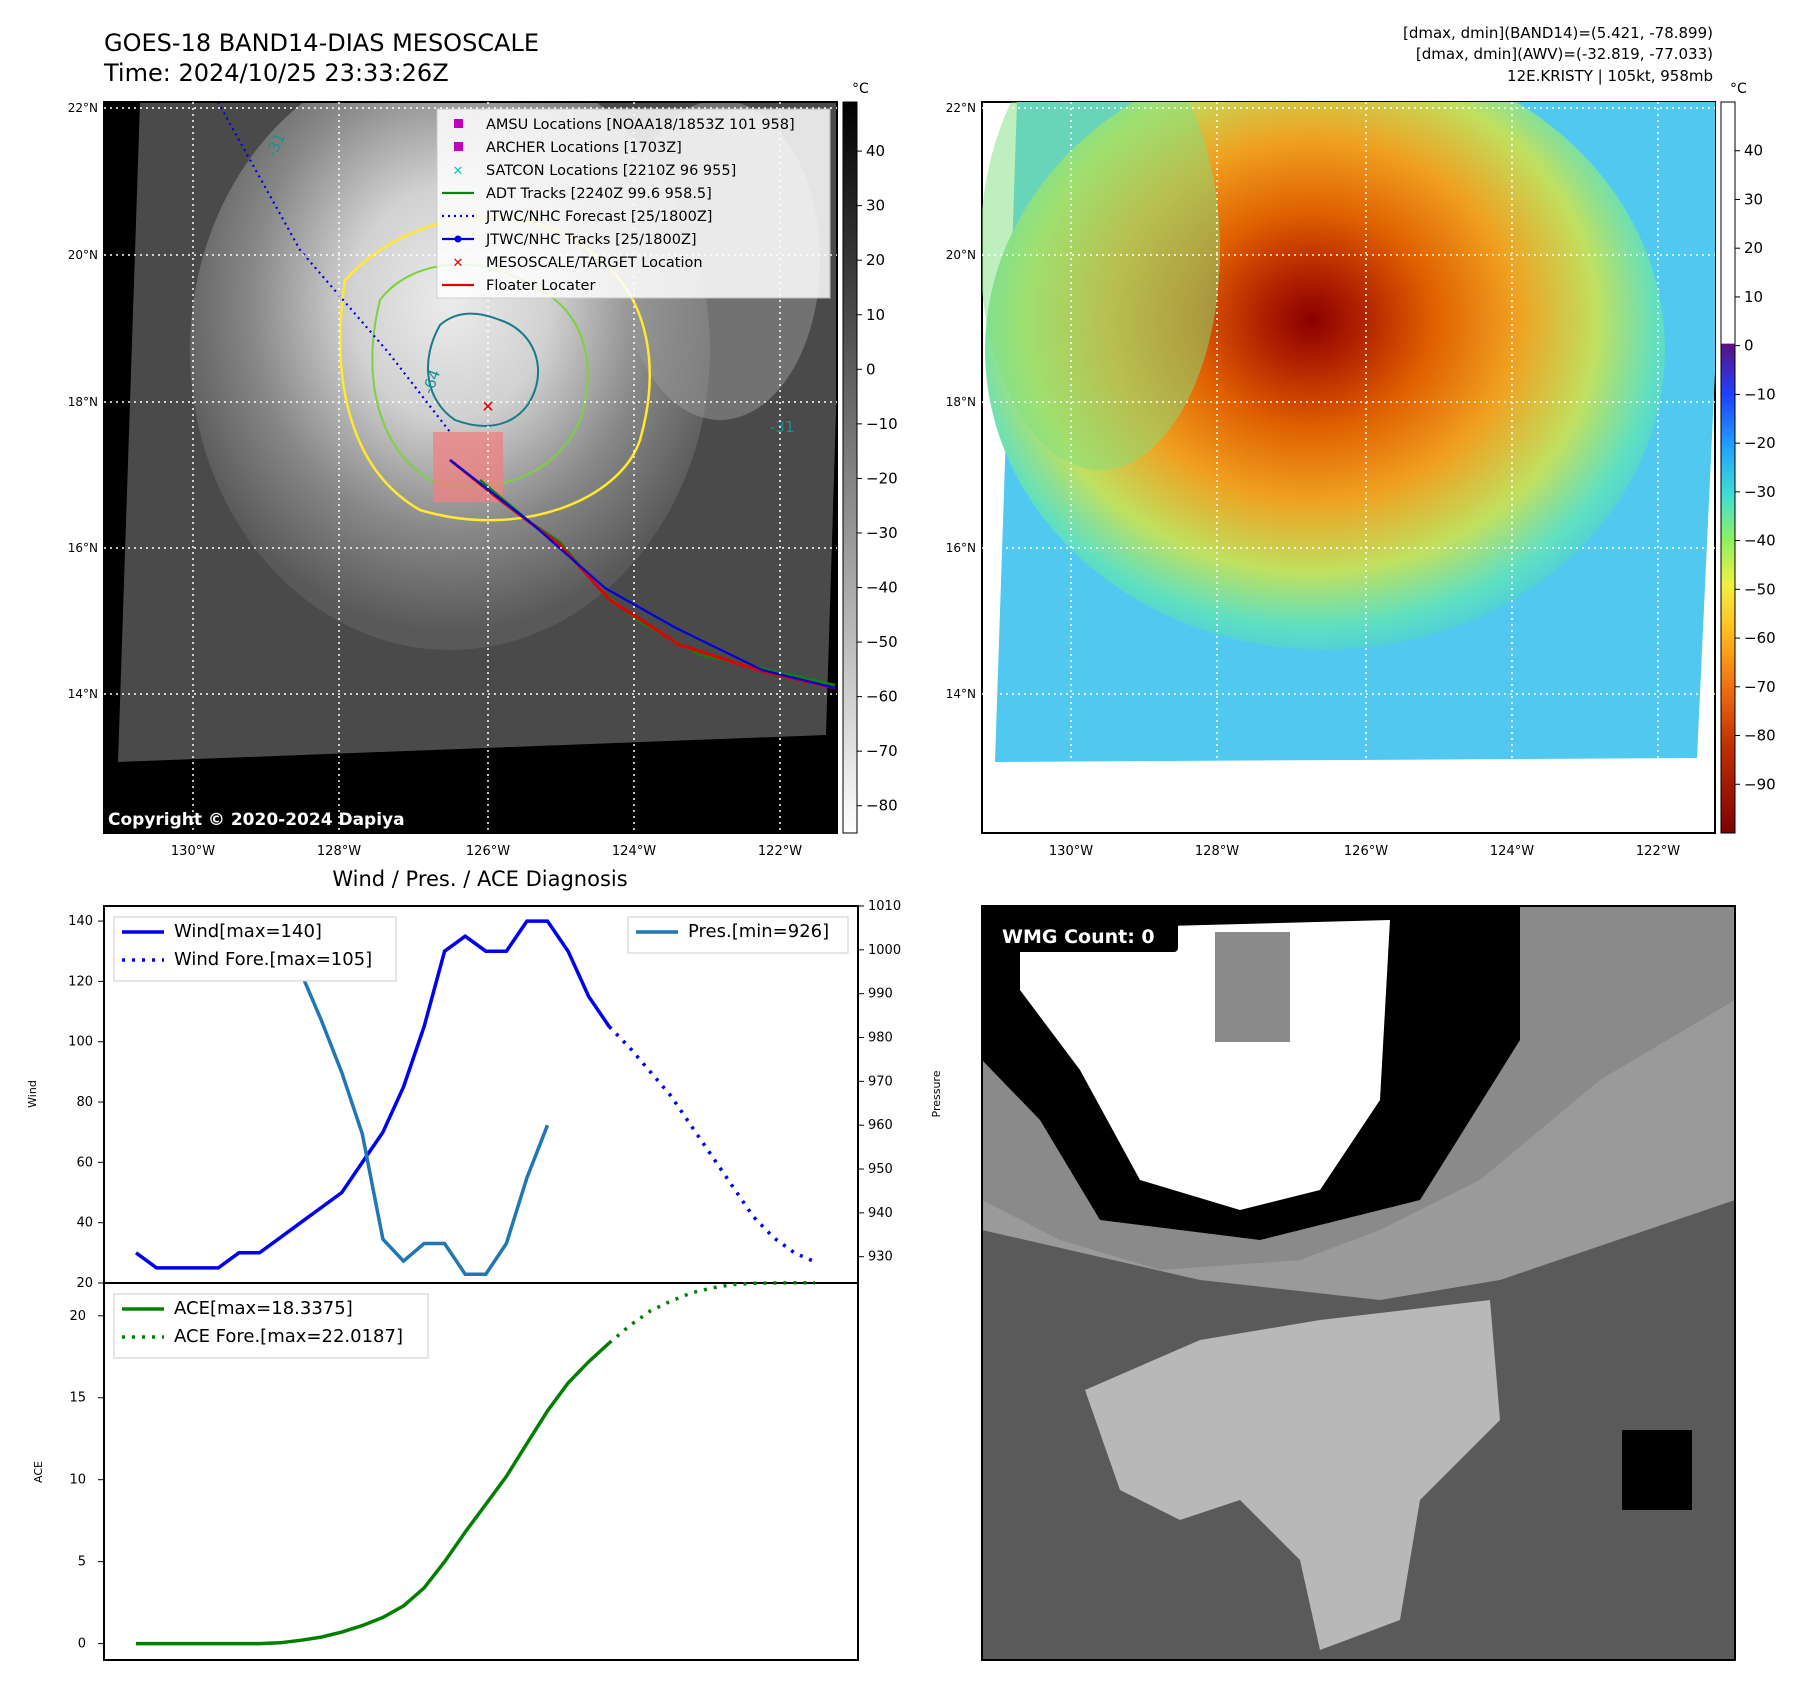 The height and width of the screenshot is (1690, 1797). What do you see at coordinates (880, 994) in the screenshot?
I see `pressure-tick-label: 990` at bounding box center [880, 994].